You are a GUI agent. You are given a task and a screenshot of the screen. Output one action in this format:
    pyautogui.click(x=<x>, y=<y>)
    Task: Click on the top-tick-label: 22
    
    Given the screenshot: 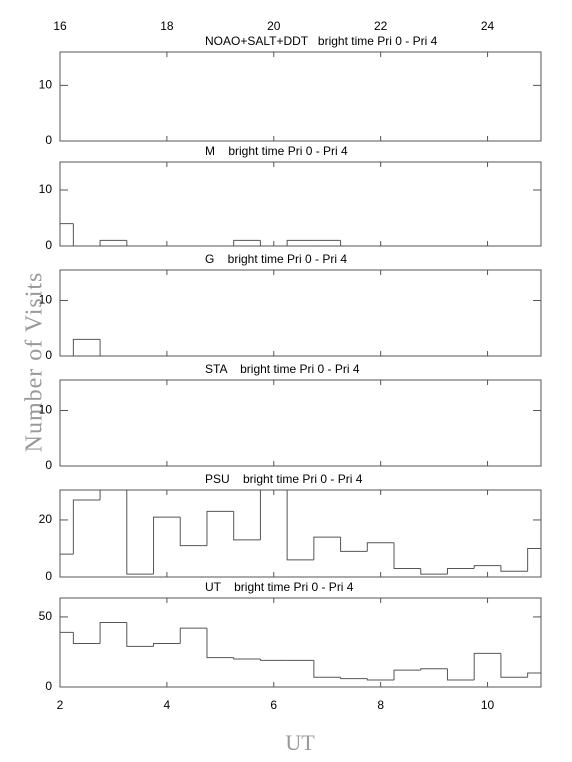 What is the action you would take?
    pyautogui.click(x=381, y=26)
    